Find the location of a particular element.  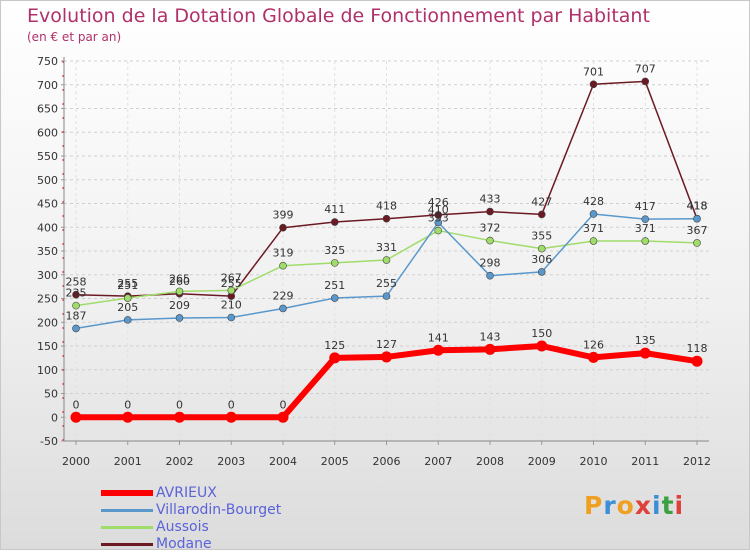

data-label-villarodin-bourget: 251 is located at coordinates (334, 285).